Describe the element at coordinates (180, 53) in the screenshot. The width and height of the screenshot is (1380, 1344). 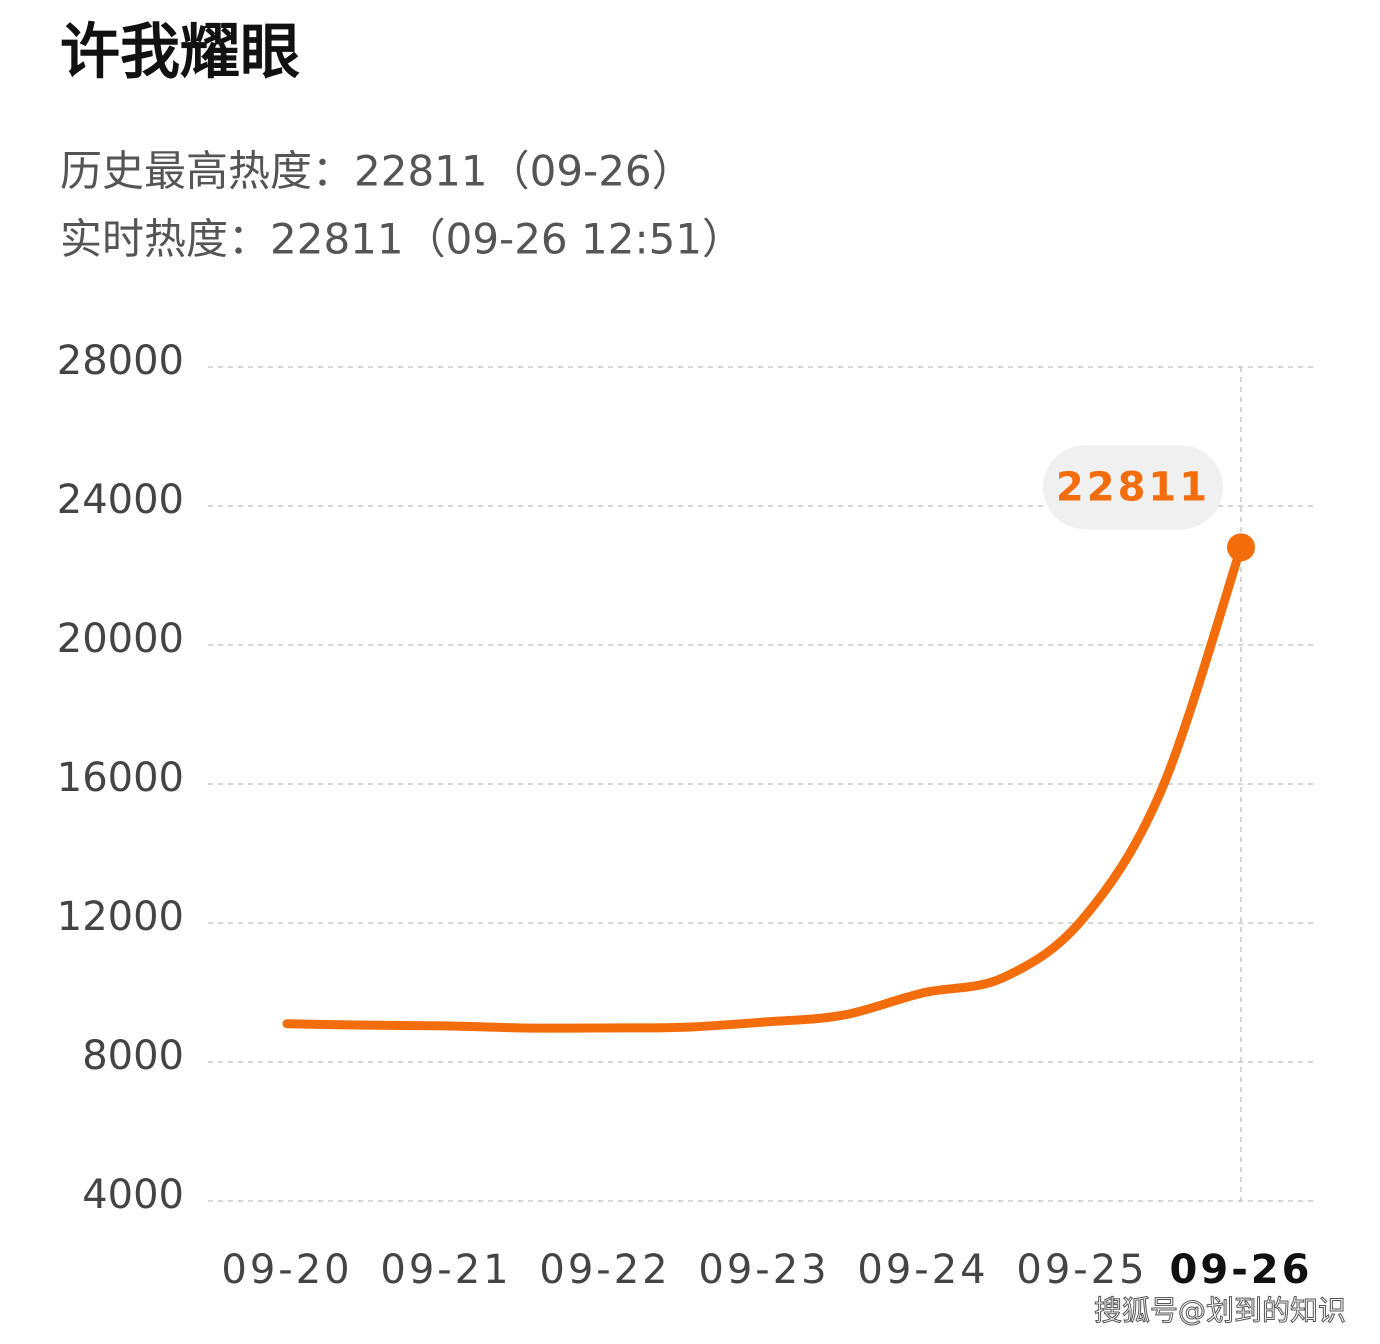
I see `title: 许我耀眼` at that location.